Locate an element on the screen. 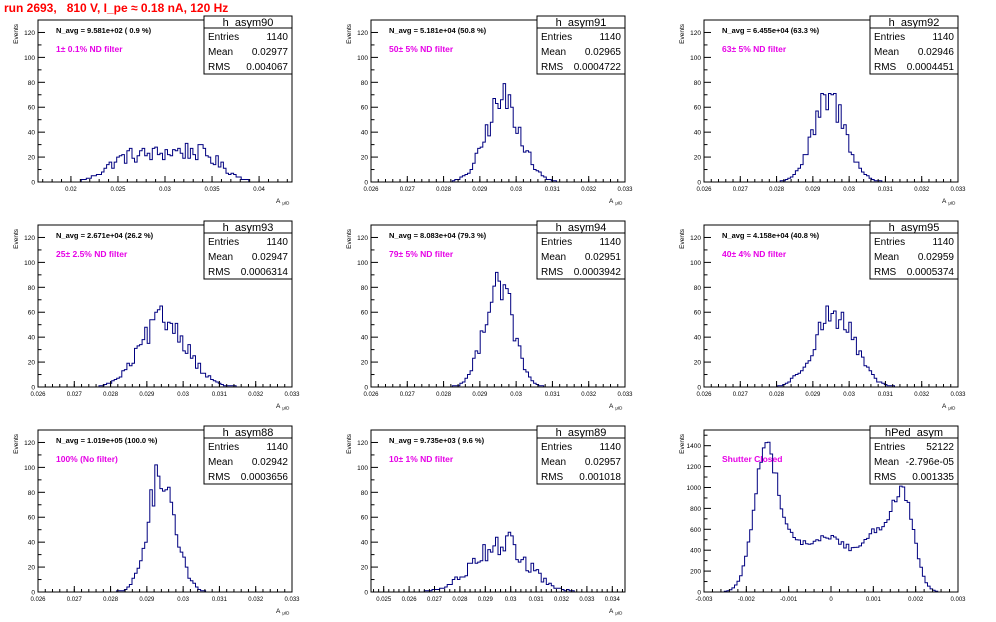 This screenshot has width=996, height=622. x-tick-label: 0.034 is located at coordinates (613, 600).